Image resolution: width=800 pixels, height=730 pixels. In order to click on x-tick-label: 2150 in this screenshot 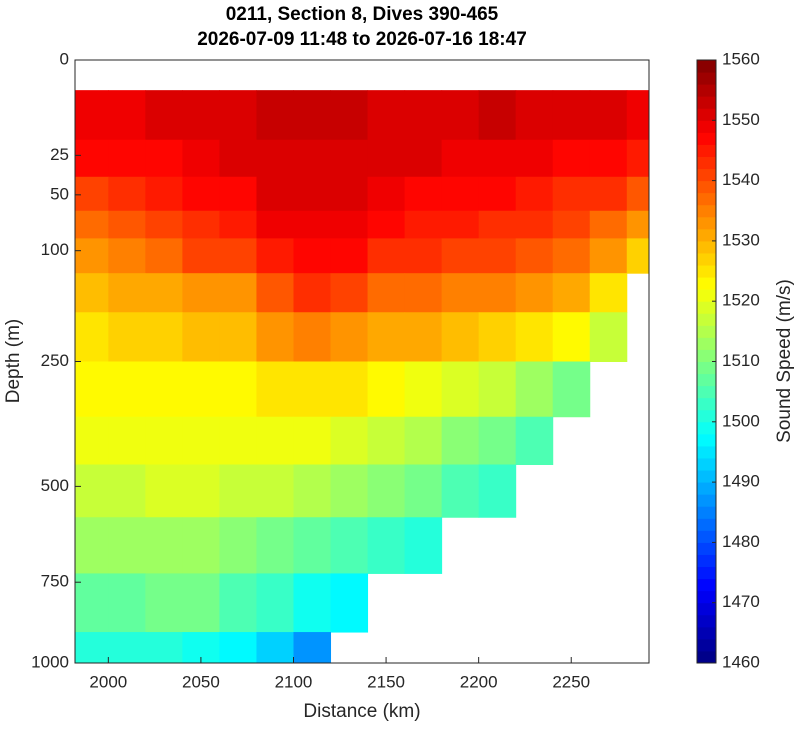, I will do `click(386, 681)`.